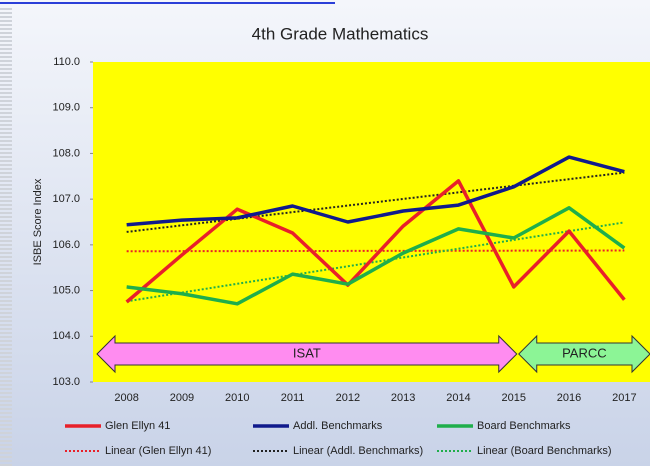 This screenshot has height=466, width=650. I want to click on y-tick-label: 109.0, so click(66, 108).